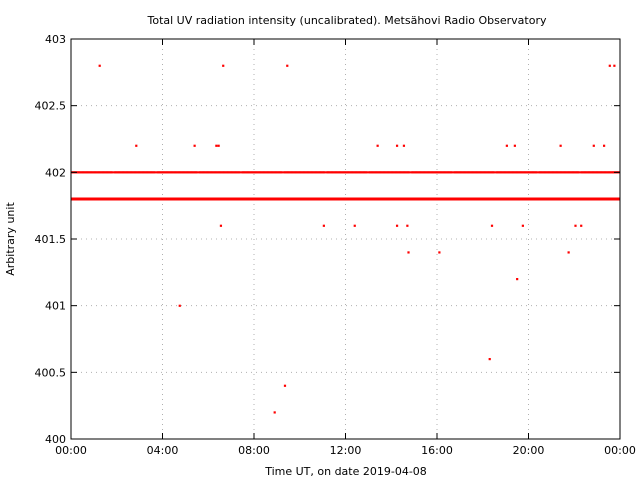 Image resolution: width=640 pixels, height=480 pixels. Describe the element at coordinates (345, 471) in the screenshot. I see `x-axis-label: Time UT, on date 2019-04-08` at that location.